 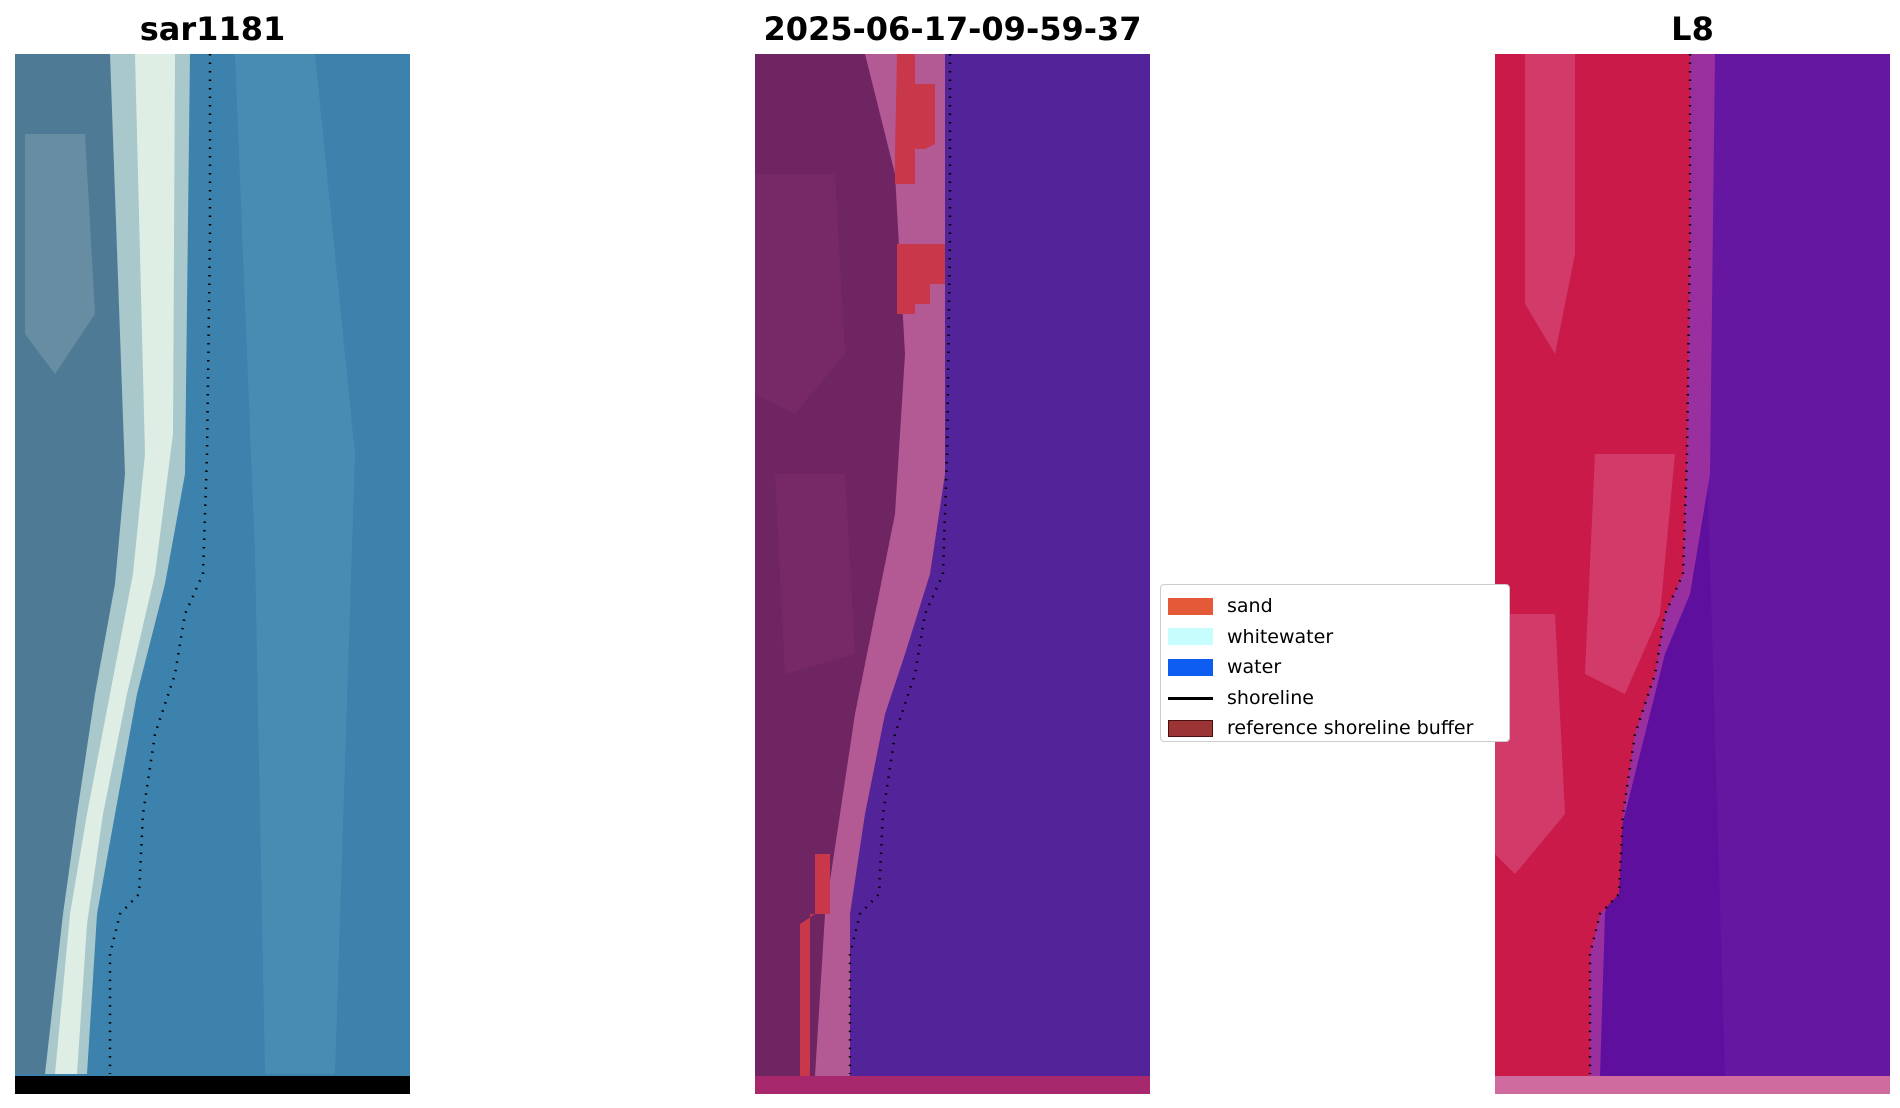 I want to click on land-light-texture, so click(x=1585, y=464).